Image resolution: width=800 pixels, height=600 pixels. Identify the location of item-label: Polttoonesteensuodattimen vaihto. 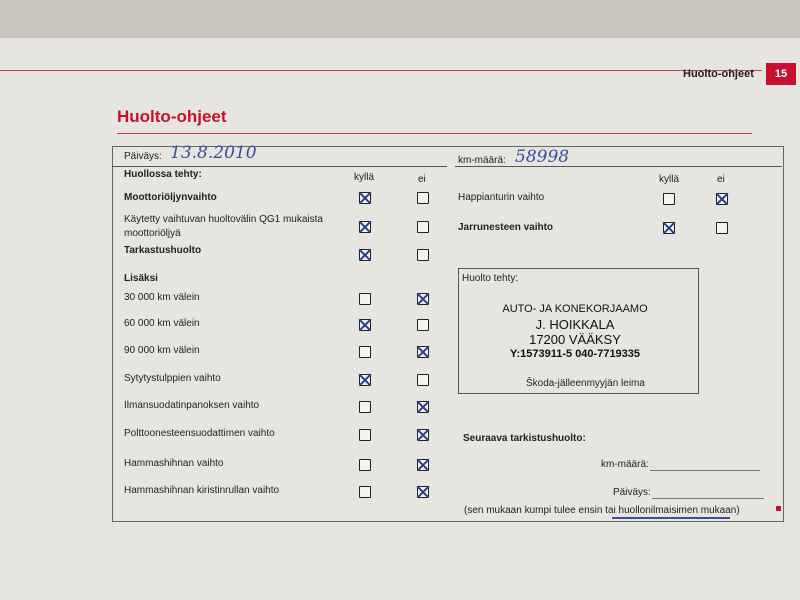
(199, 433).